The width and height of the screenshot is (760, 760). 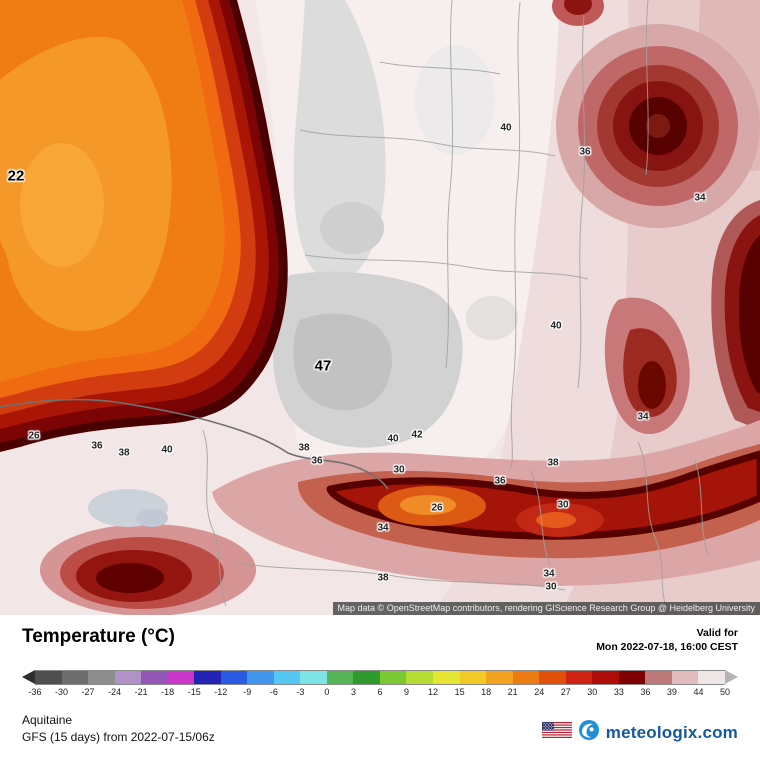 What do you see at coordinates (645, 692) in the screenshot?
I see `scale-tick-label: 36` at bounding box center [645, 692].